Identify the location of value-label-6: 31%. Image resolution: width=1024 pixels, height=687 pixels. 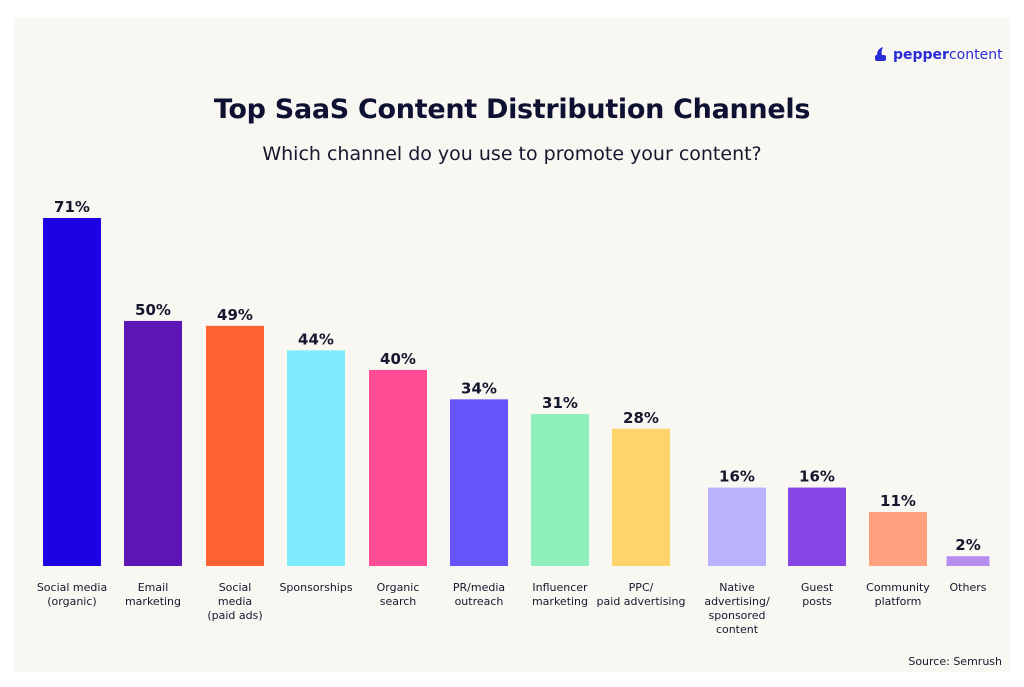
(560, 403).